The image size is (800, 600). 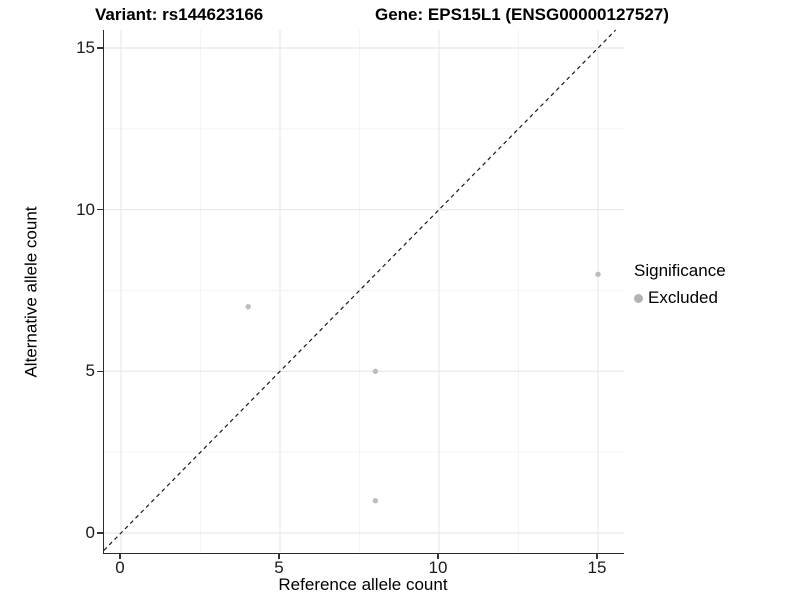 I want to click on legend-item-label: Excluded, so click(x=683, y=297).